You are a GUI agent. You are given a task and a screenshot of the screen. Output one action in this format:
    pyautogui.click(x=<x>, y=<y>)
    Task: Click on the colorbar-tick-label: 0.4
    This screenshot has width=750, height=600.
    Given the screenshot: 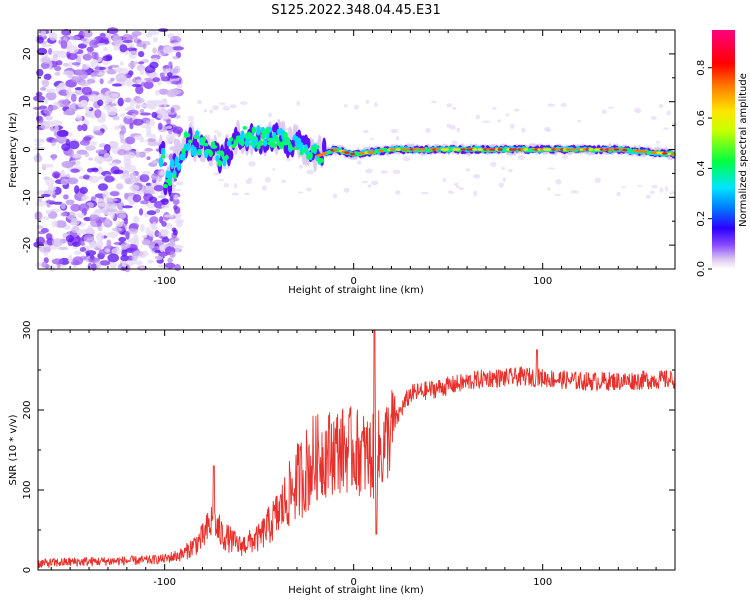 What is the action you would take?
    pyautogui.click(x=701, y=168)
    